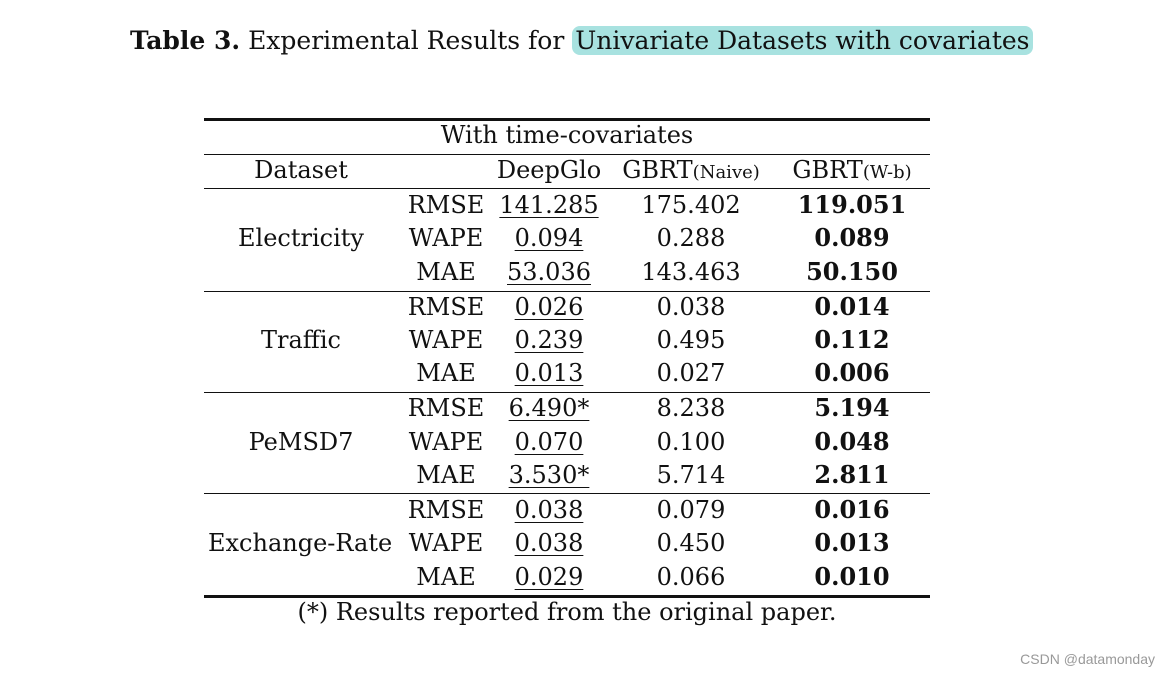 This screenshot has width=1169, height=679. I want to click on deepglo-value: 0.029, so click(549, 577).